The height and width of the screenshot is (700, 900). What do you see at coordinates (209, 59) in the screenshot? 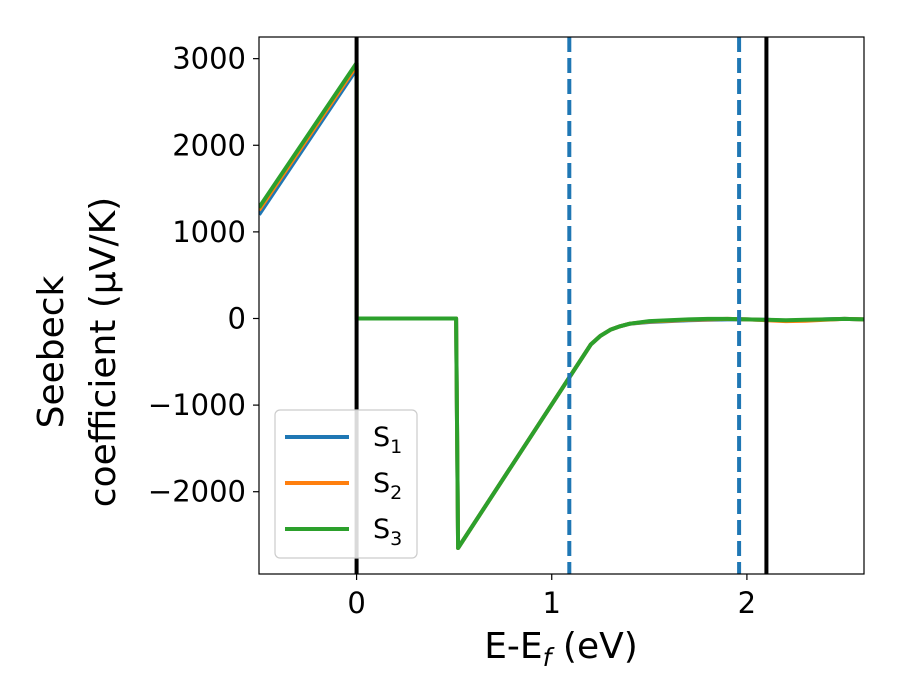
I see `y-tick-label: 3000` at bounding box center [209, 59].